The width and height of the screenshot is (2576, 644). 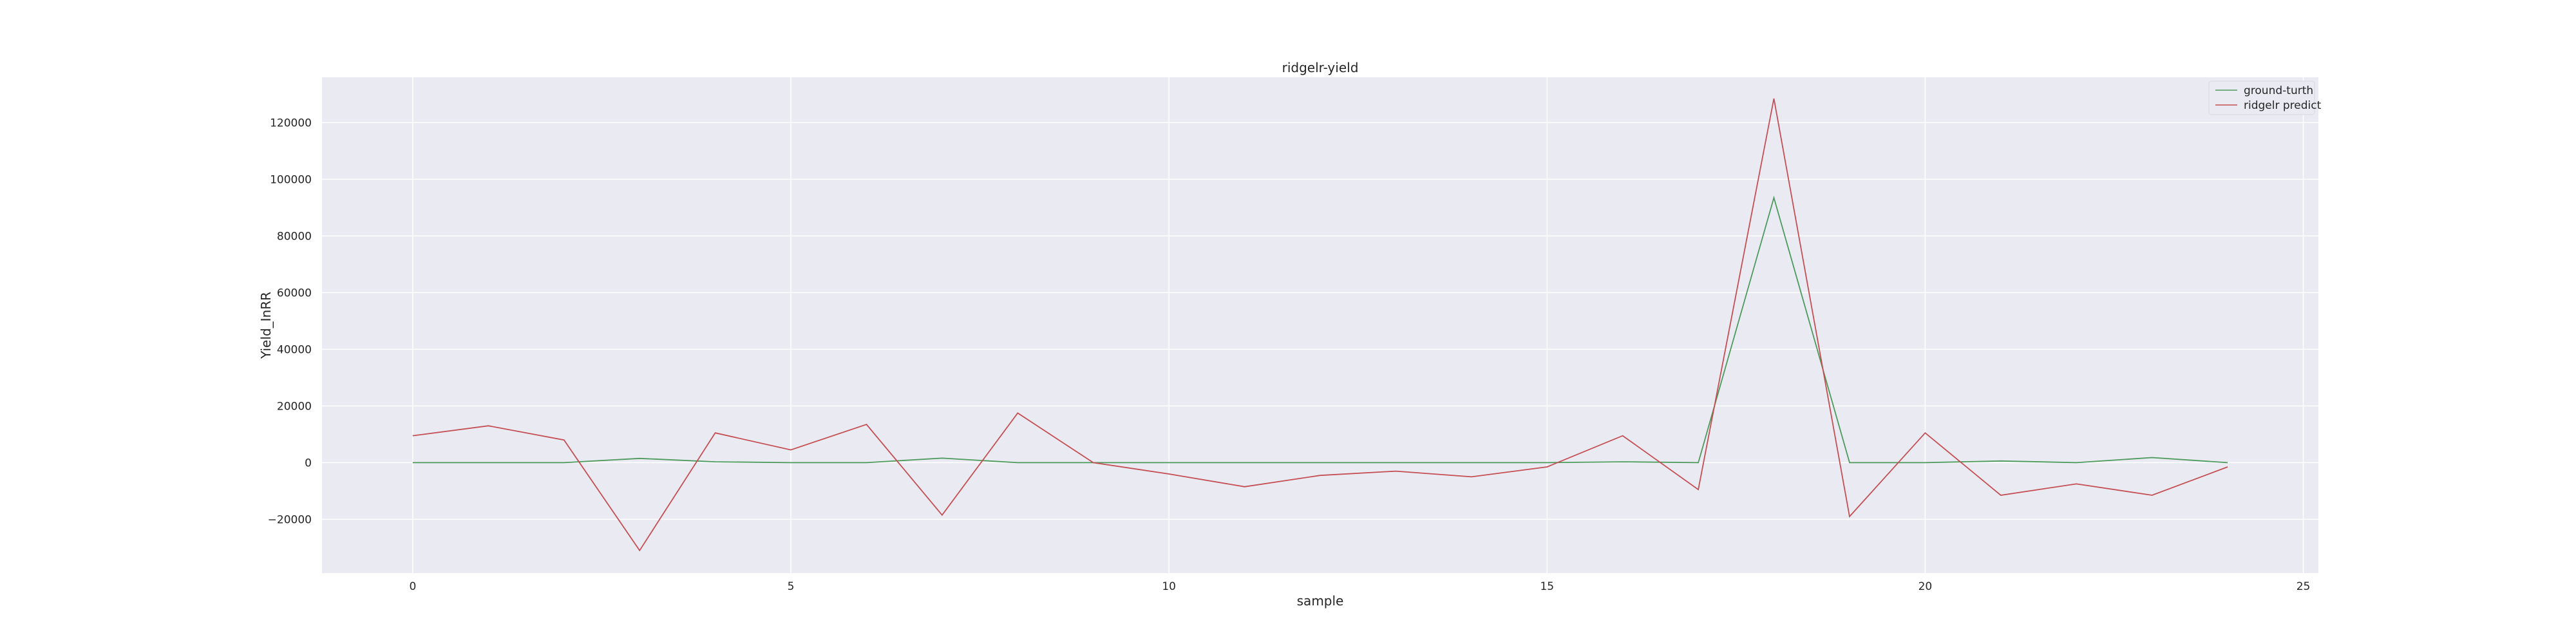 What do you see at coordinates (1320, 67) in the screenshot?
I see `chart-title: ridgelr-yield` at bounding box center [1320, 67].